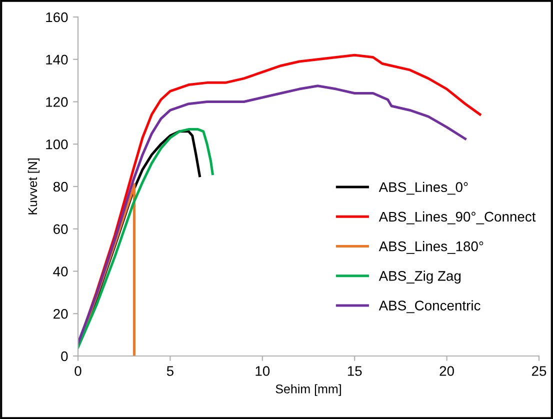 The image size is (553, 419). What do you see at coordinates (60, 187) in the screenshot?
I see `y-tick-label: 80` at bounding box center [60, 187].